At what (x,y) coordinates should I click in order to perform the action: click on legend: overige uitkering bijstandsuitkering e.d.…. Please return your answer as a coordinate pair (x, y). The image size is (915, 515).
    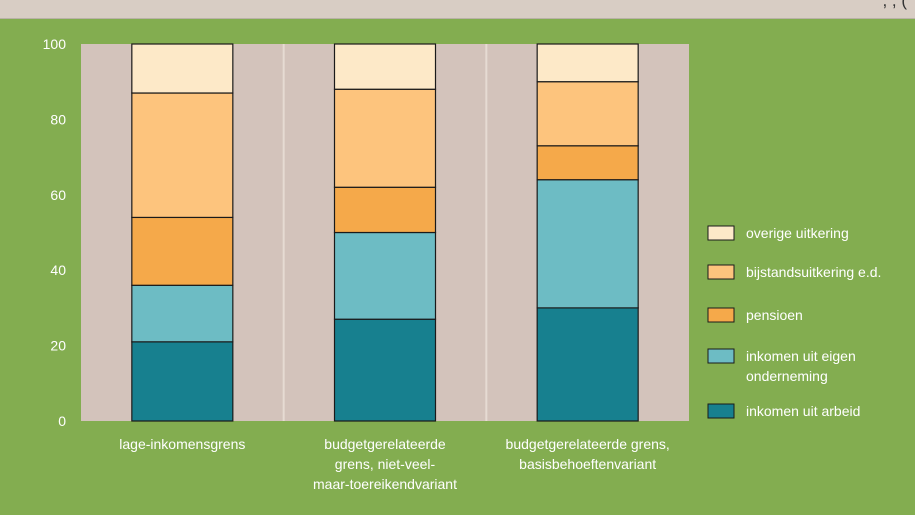
    Looking at the image, I should click on (794, 322).